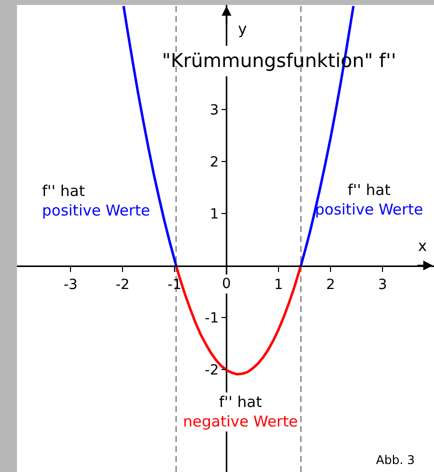 The width and height of the screenshot is (434, 472). Describe the element at coordinates (395, 460) in the screenshot. I see `annotation: Abb. 3` at that location.